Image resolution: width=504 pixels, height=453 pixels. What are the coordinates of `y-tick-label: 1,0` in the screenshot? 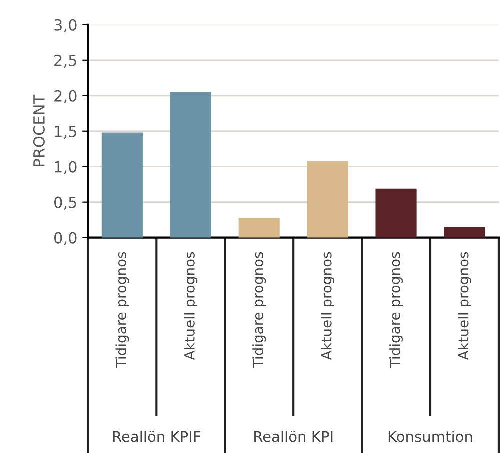 It's located at (66, 167).